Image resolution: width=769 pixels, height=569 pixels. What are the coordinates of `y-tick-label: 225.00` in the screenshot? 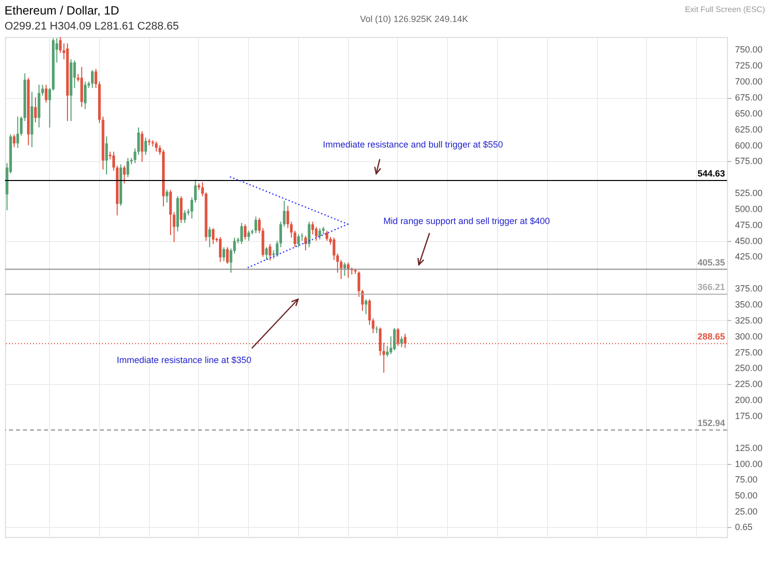 It's located at (749, 384).